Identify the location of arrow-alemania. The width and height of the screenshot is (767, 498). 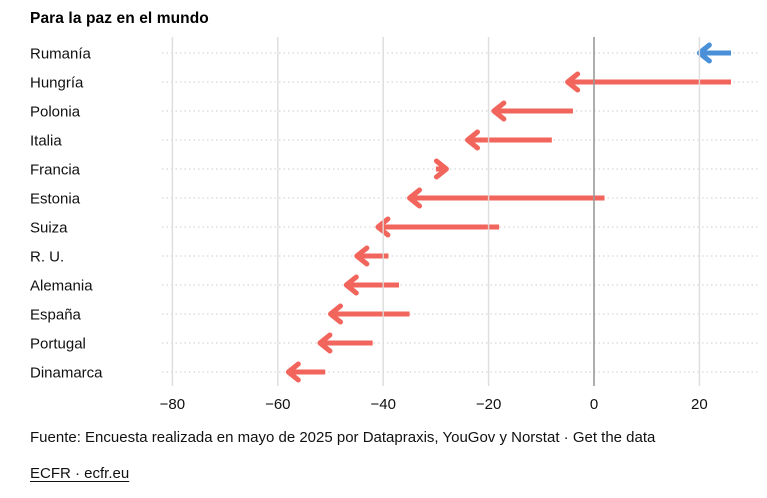
(371, 285).